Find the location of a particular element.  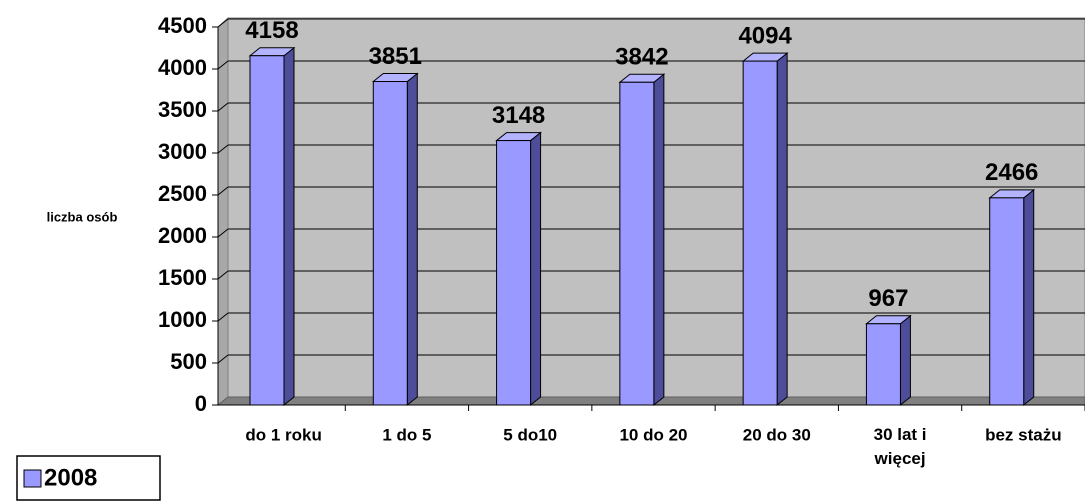

x-tick-label: do 1 roku is located at coordinates (283, 434).